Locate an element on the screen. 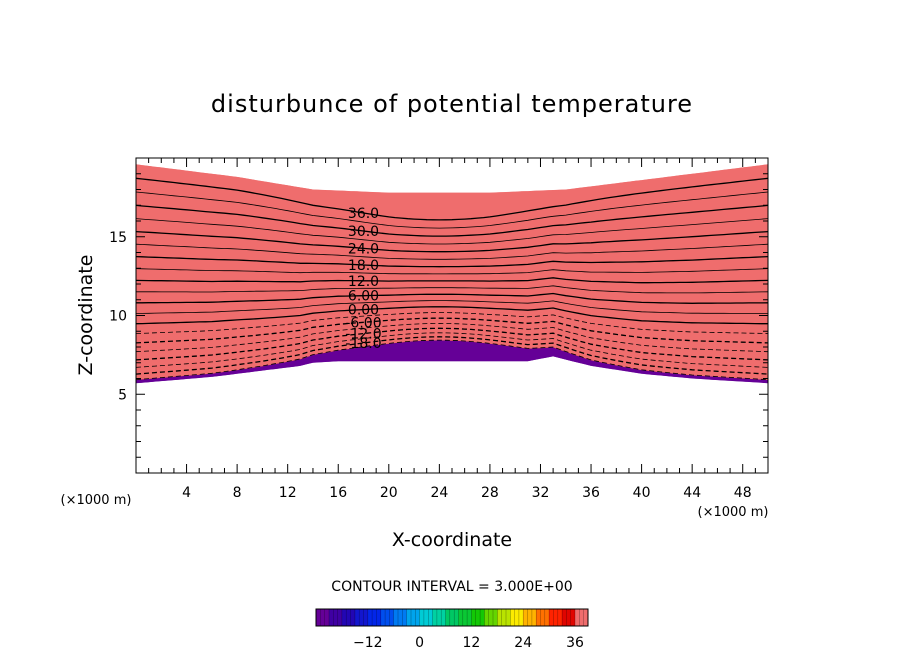  x-tick-label: 48 is located at coordinates (743, 493).